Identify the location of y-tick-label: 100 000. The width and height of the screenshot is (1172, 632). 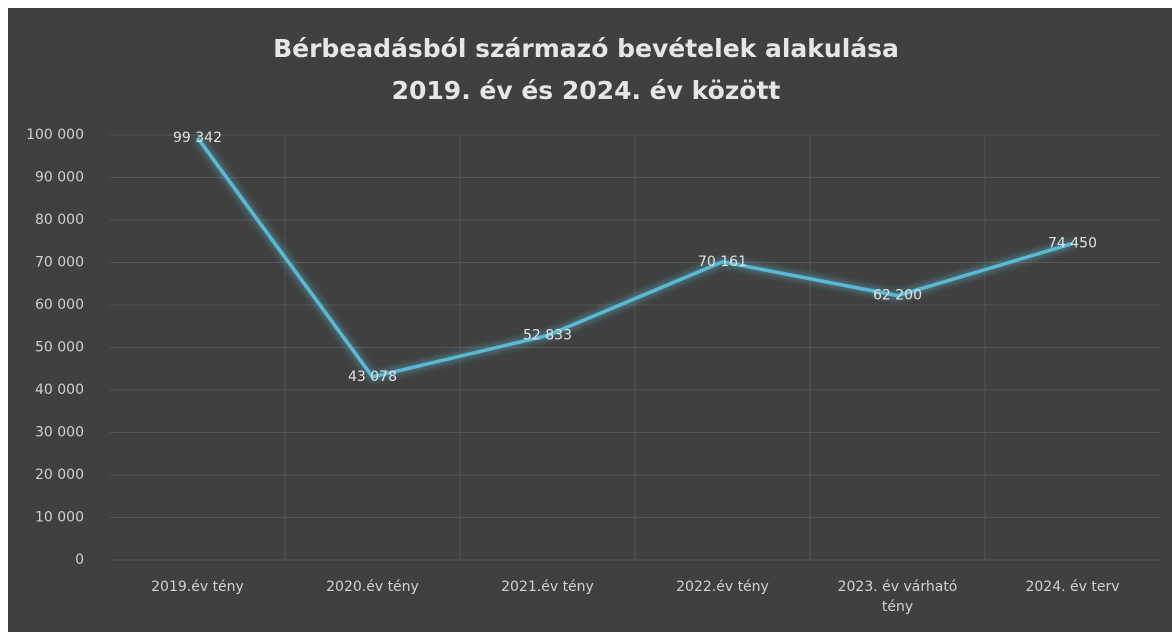
(55, 135).